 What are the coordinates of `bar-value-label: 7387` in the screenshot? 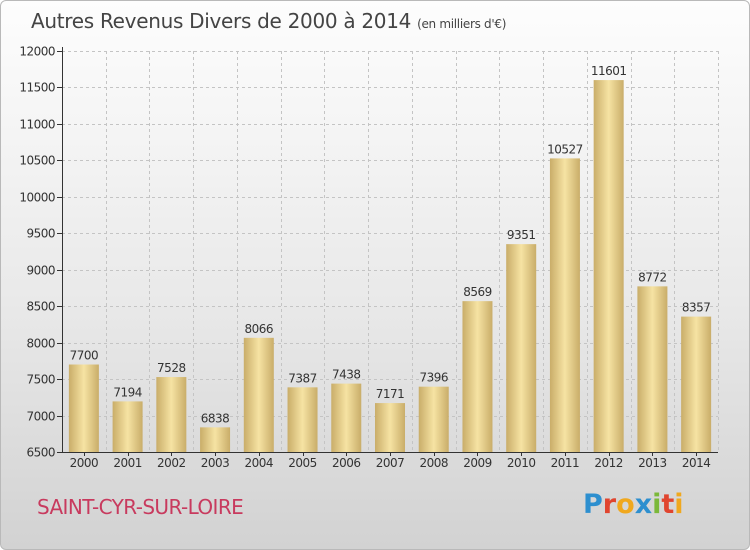 It's located at (302, 378).